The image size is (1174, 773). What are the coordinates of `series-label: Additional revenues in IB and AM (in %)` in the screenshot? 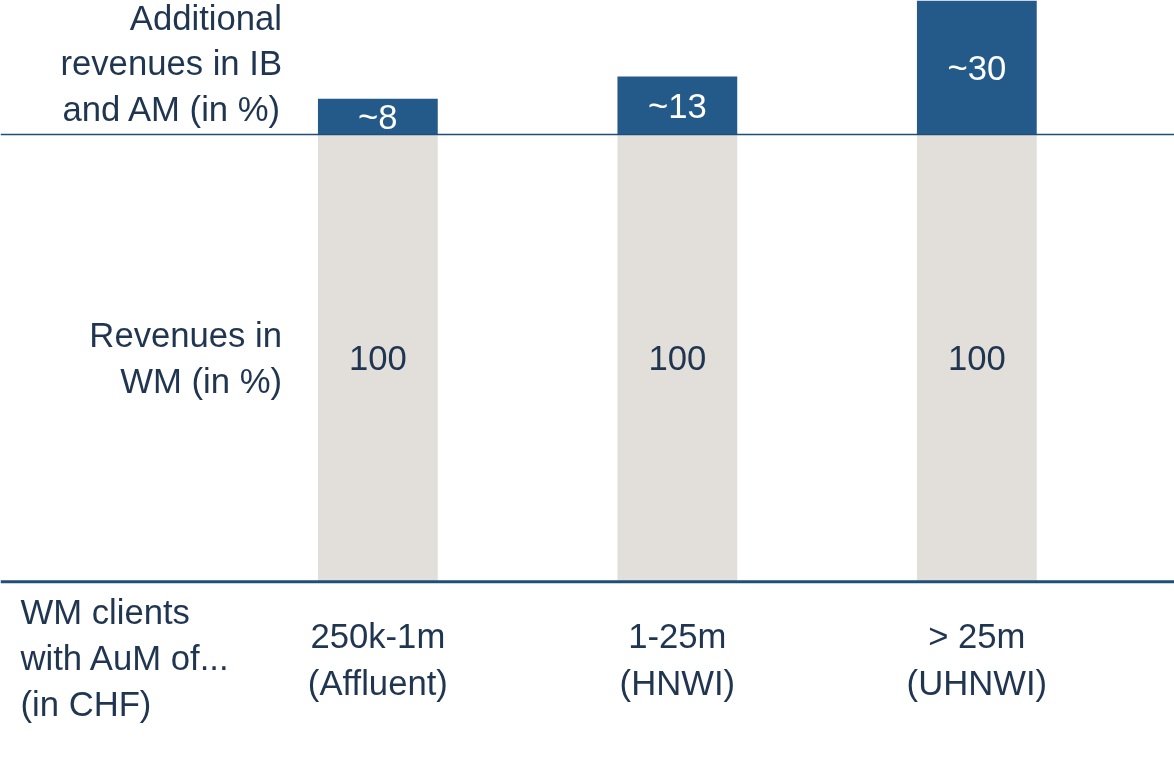 It's located at (171, 64).